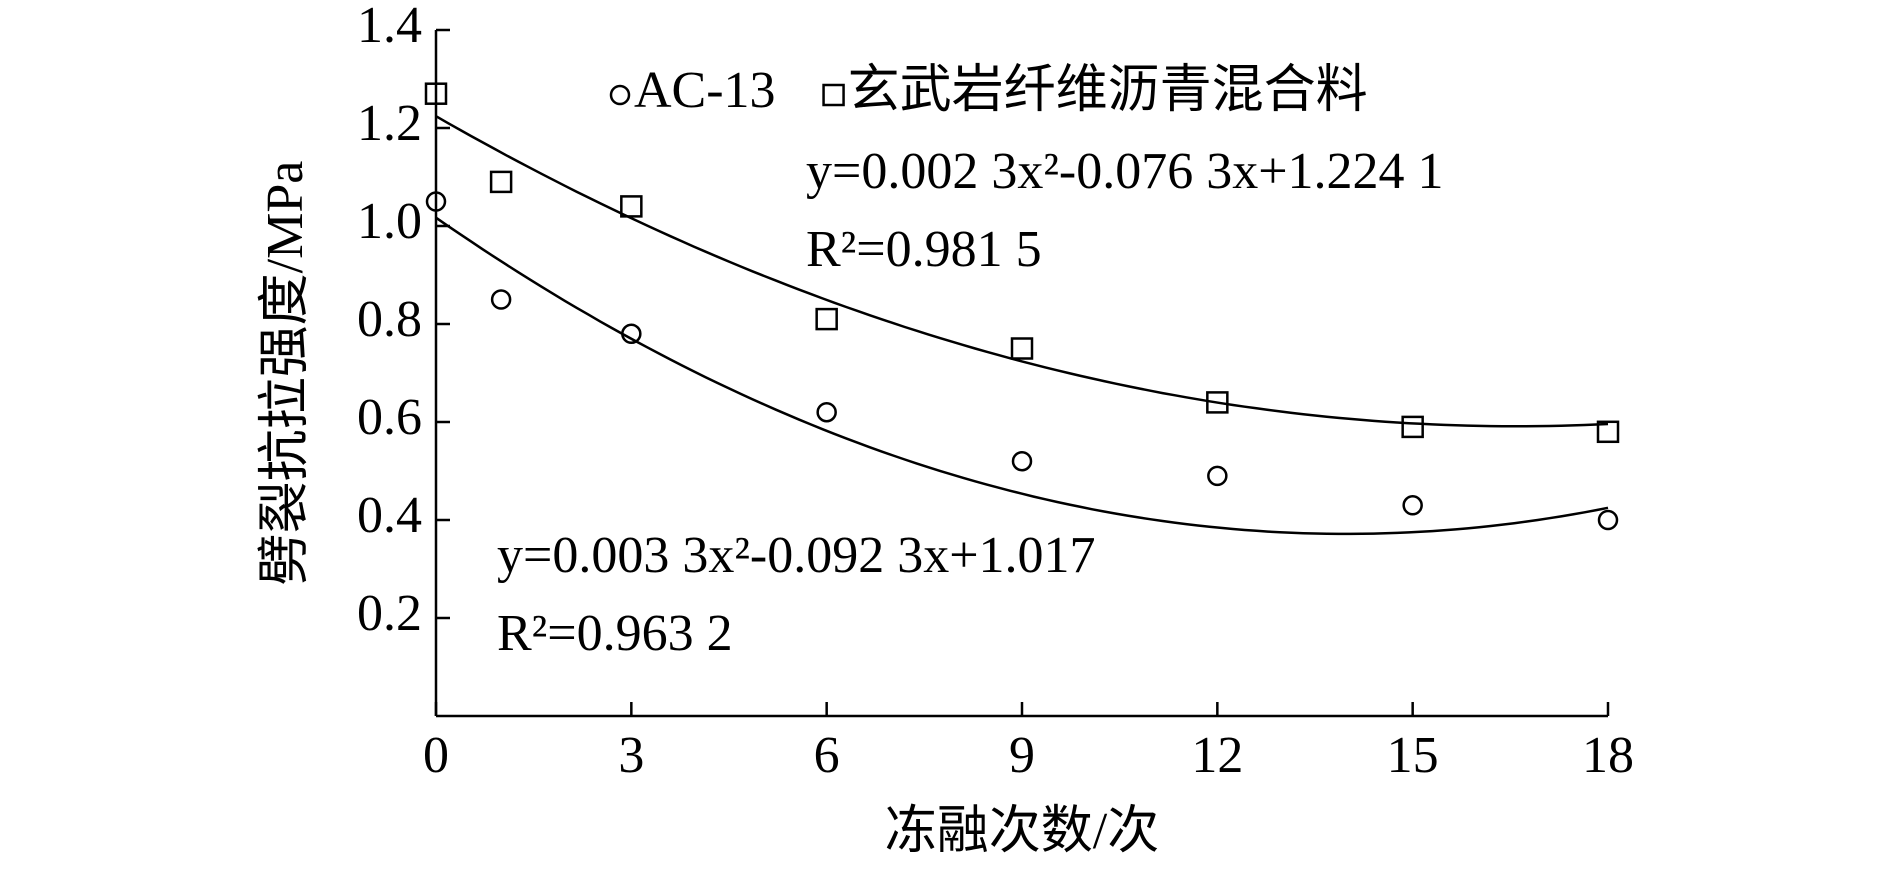  I want to click on x-tick-label: 15, so click(1413, 755).